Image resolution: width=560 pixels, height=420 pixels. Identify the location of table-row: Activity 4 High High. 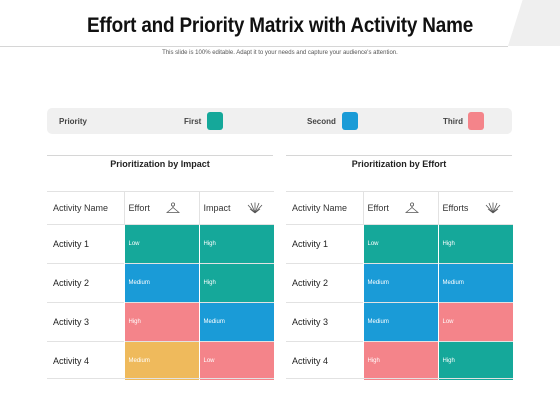
(399, 360).